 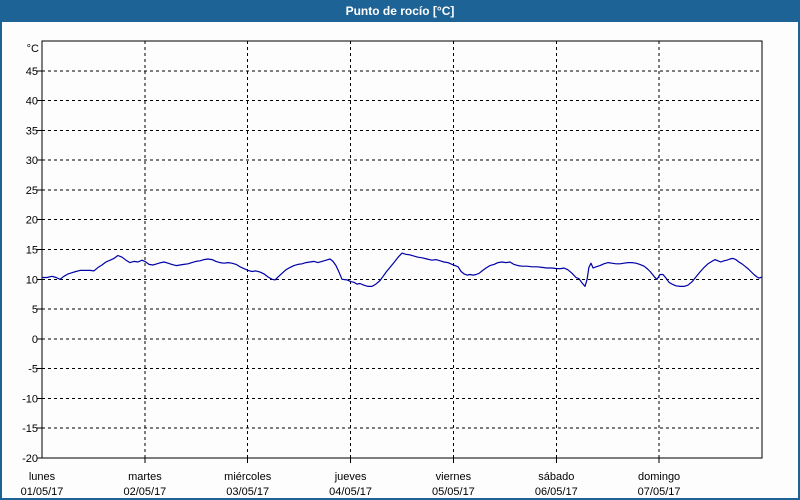 I want to click on x-axis-day-label: martes, so click(x=145, y=477).